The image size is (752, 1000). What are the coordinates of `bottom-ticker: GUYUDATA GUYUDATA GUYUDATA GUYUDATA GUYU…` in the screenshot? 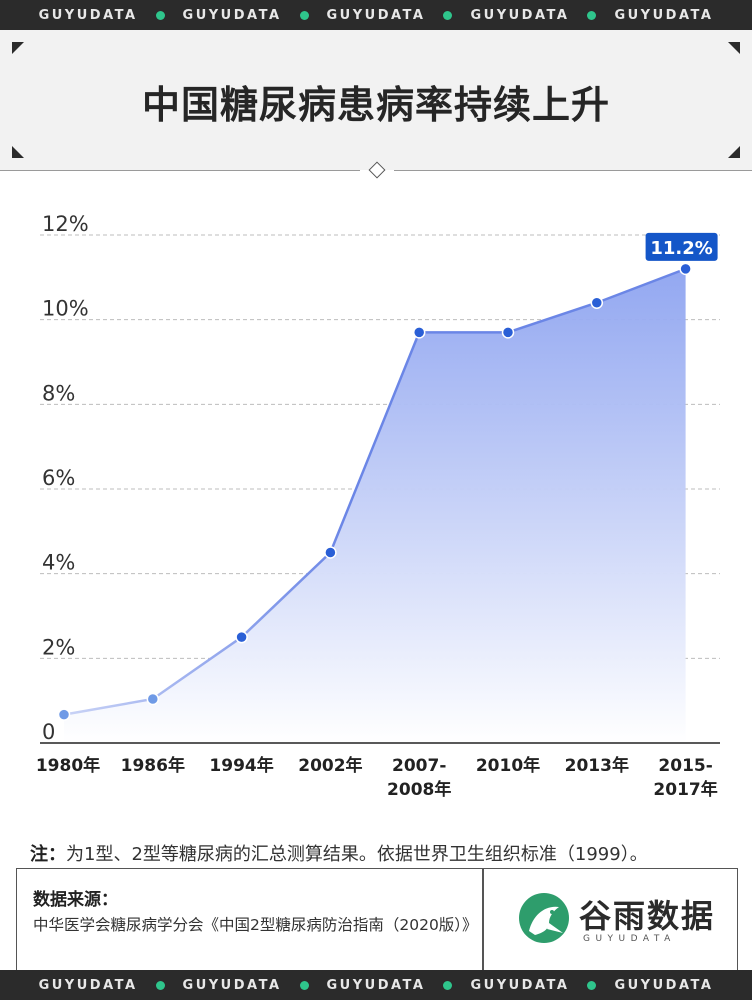 It's located at (376, 985).